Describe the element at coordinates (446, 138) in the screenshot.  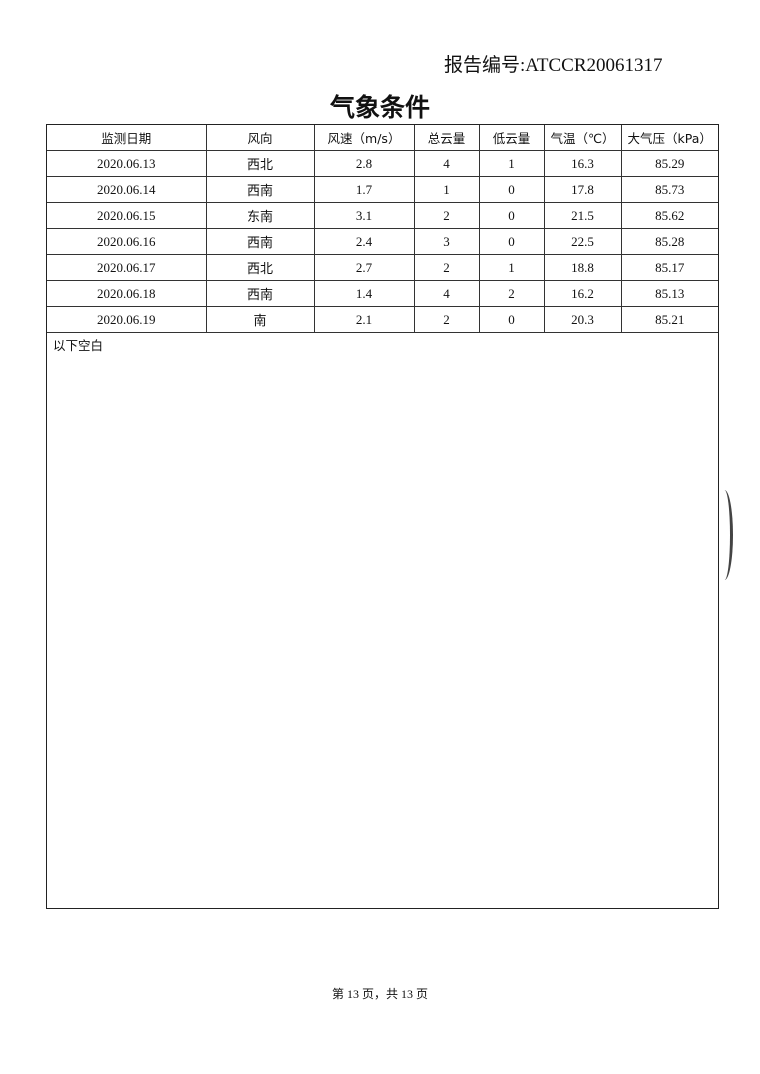
I see `column-header: 总云量` at that location.